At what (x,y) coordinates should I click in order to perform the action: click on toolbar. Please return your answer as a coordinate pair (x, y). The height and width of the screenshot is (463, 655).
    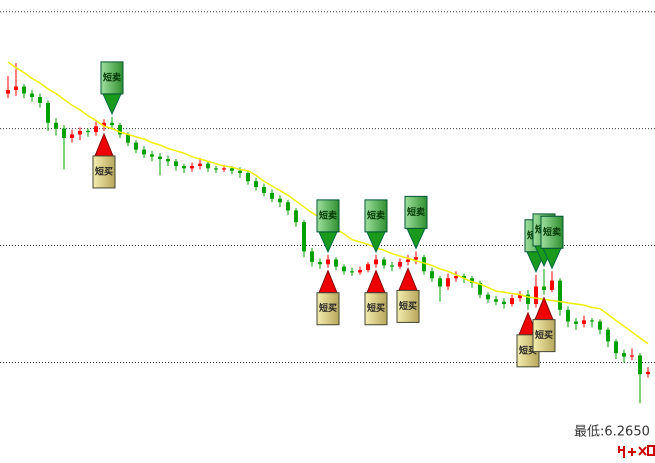
    Looking at the image, I should click on (636, 451).